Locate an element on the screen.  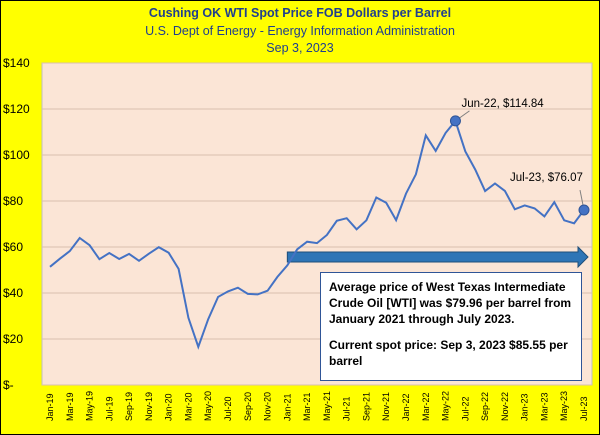
x-tick-label: Jul-21 is located at coordinates (347, 408).